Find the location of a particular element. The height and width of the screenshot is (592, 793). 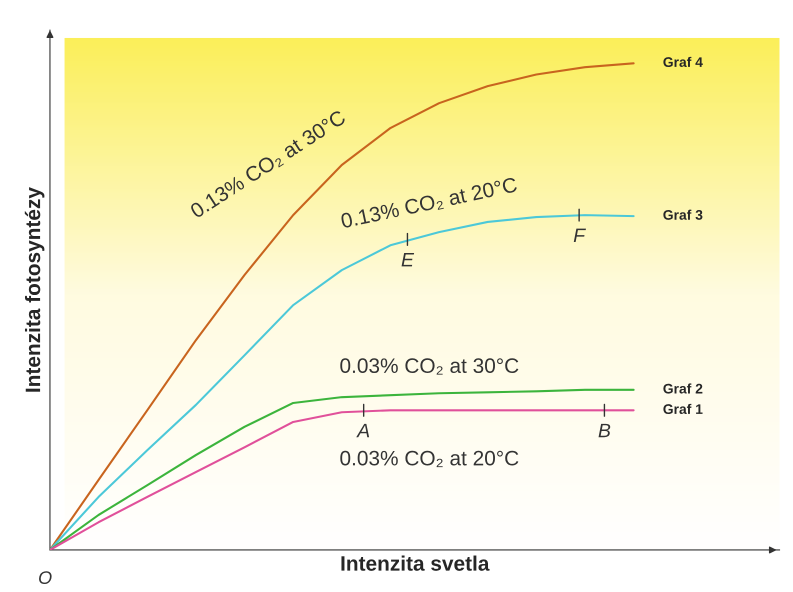

annotation: B is located at coordinates (604, 431).